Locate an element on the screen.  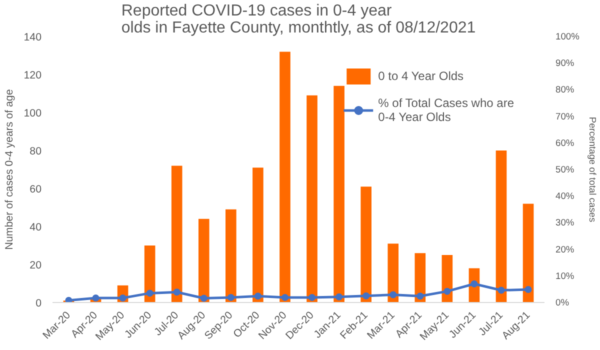
y-tick-label: 40 is located at coordinates (36, 228).